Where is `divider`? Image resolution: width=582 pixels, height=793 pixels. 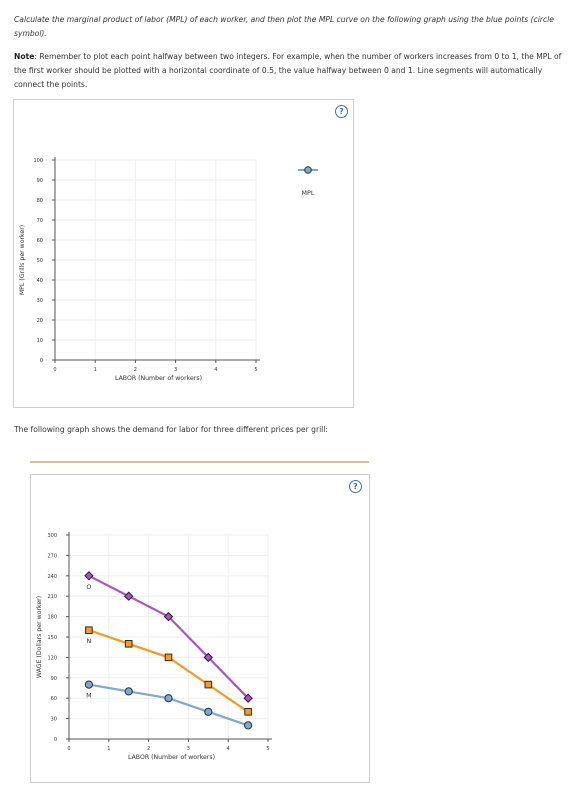 divider is located at coordinates (199, 462).